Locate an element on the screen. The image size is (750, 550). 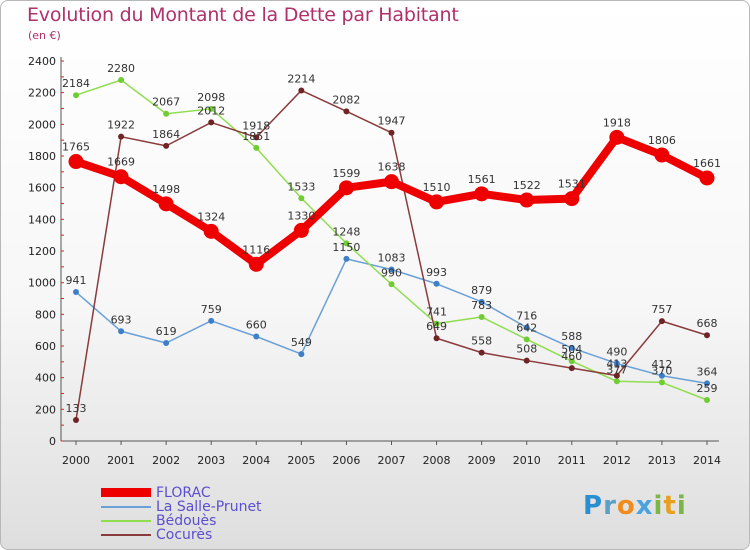
x-tick-label: 2000 is located at coordinates (76, 460).